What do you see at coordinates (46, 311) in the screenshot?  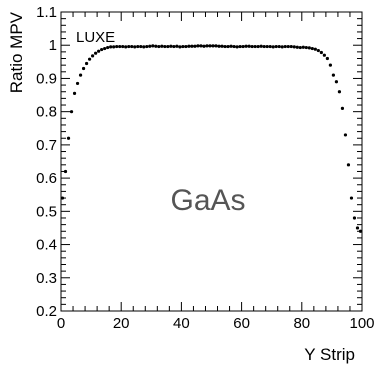 I see `y-tick-label: 0.2` at bounding box center [46, 311].